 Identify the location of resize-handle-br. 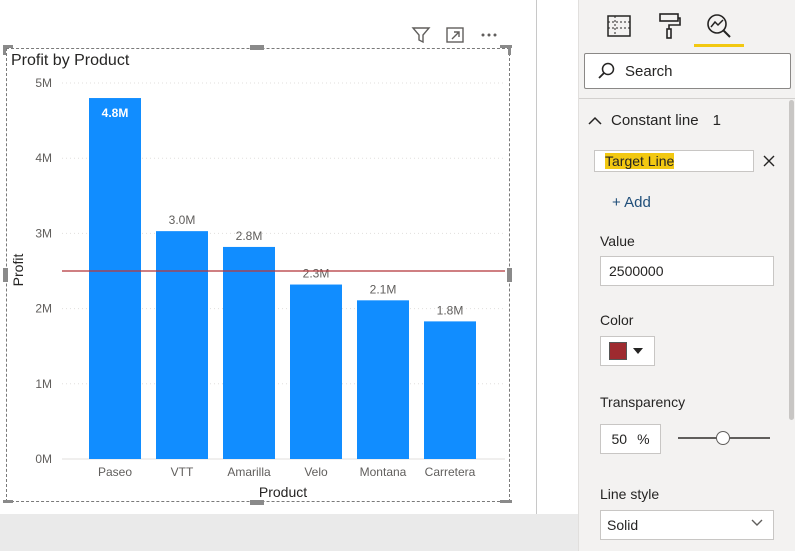
(506, 501).